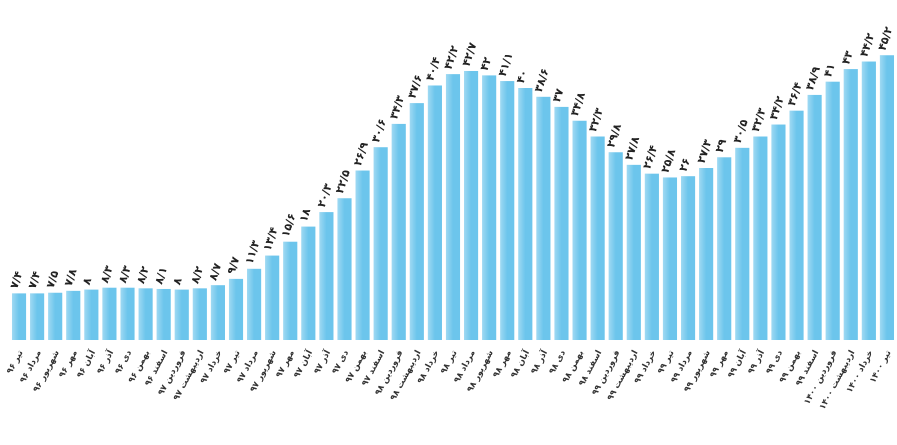 The image size is (897, 445). I want to click on value-label: ۲۹, so click(721, 145).